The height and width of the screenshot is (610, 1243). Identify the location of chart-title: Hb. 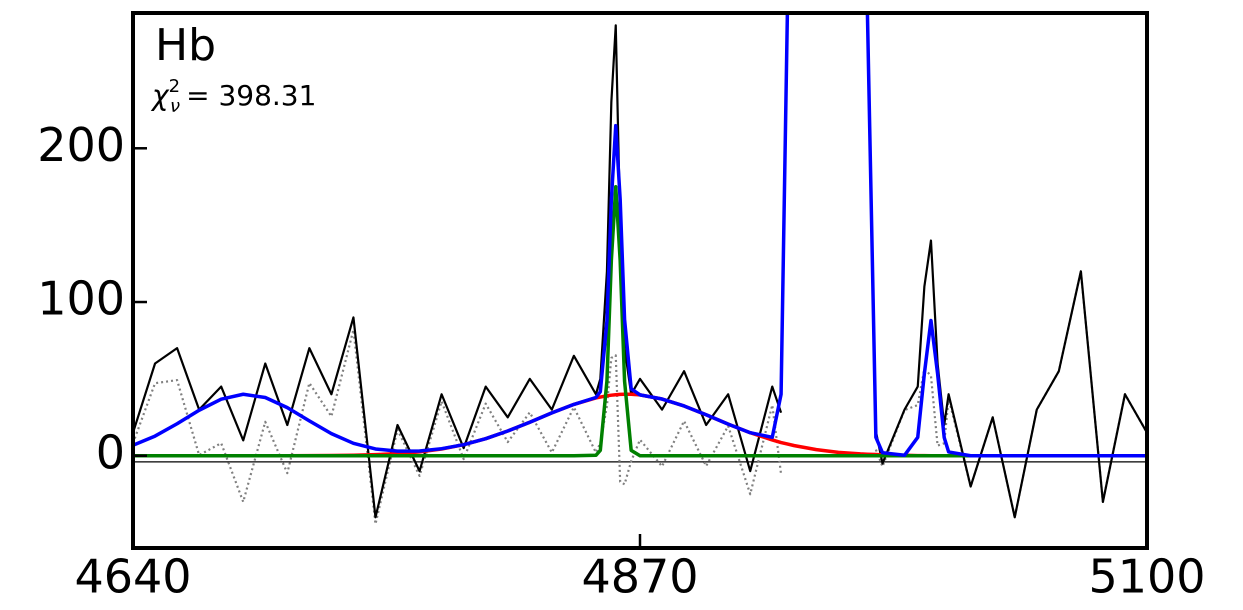
(185, 45).